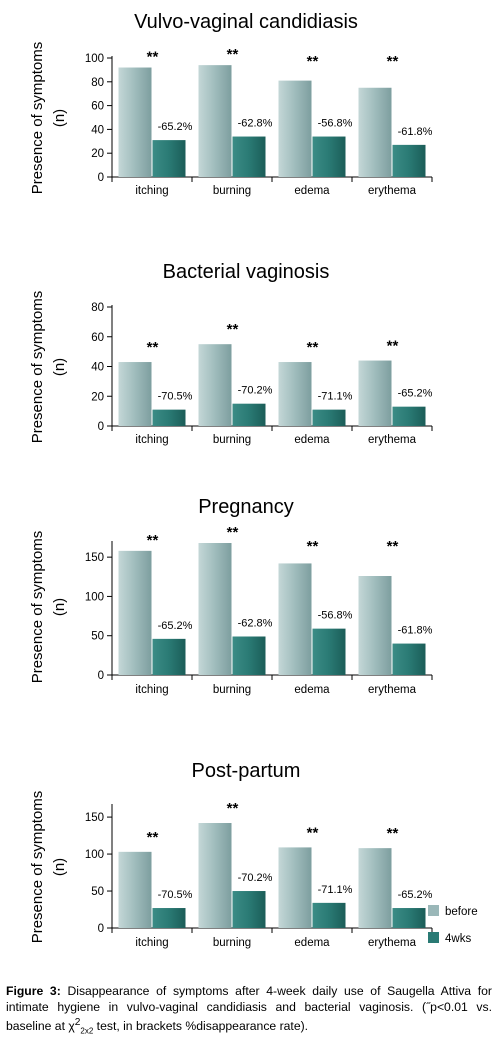  Describe the element at coordinates (97, 154) in the screenshot. I see `panel1-y-tick-label: 20` at that location.